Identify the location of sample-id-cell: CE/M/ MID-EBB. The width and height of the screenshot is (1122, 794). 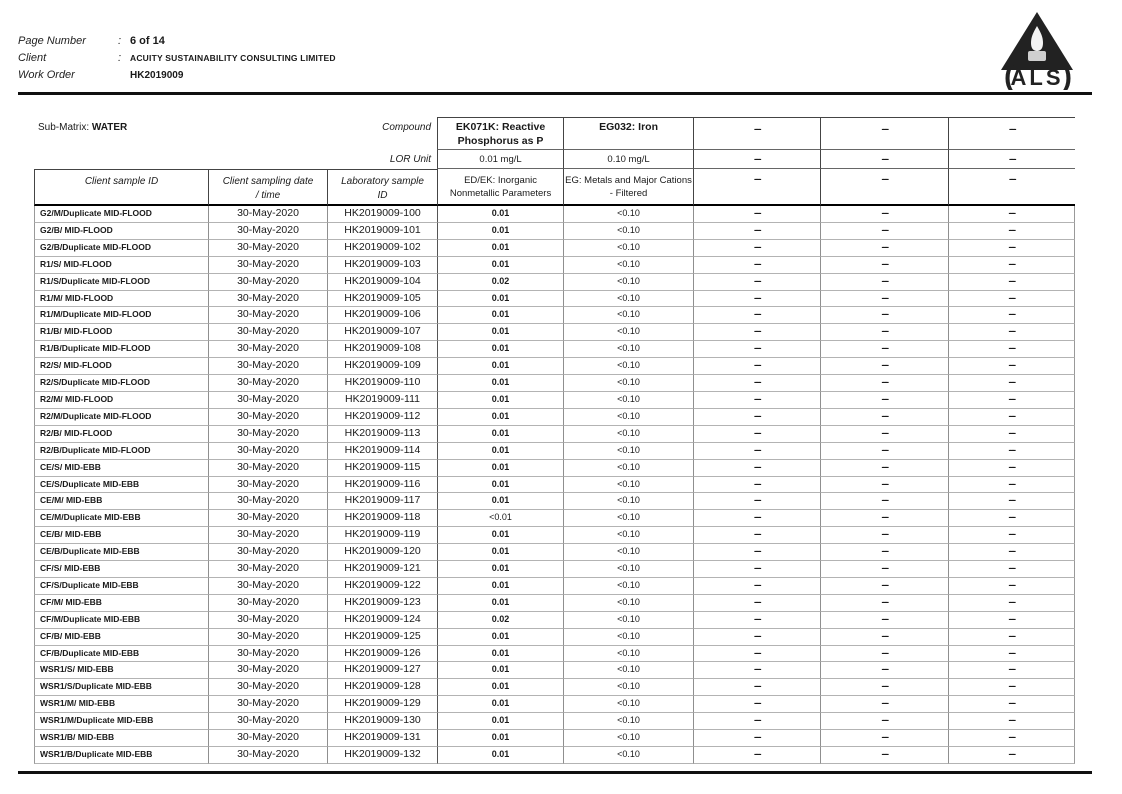
(121, 502).